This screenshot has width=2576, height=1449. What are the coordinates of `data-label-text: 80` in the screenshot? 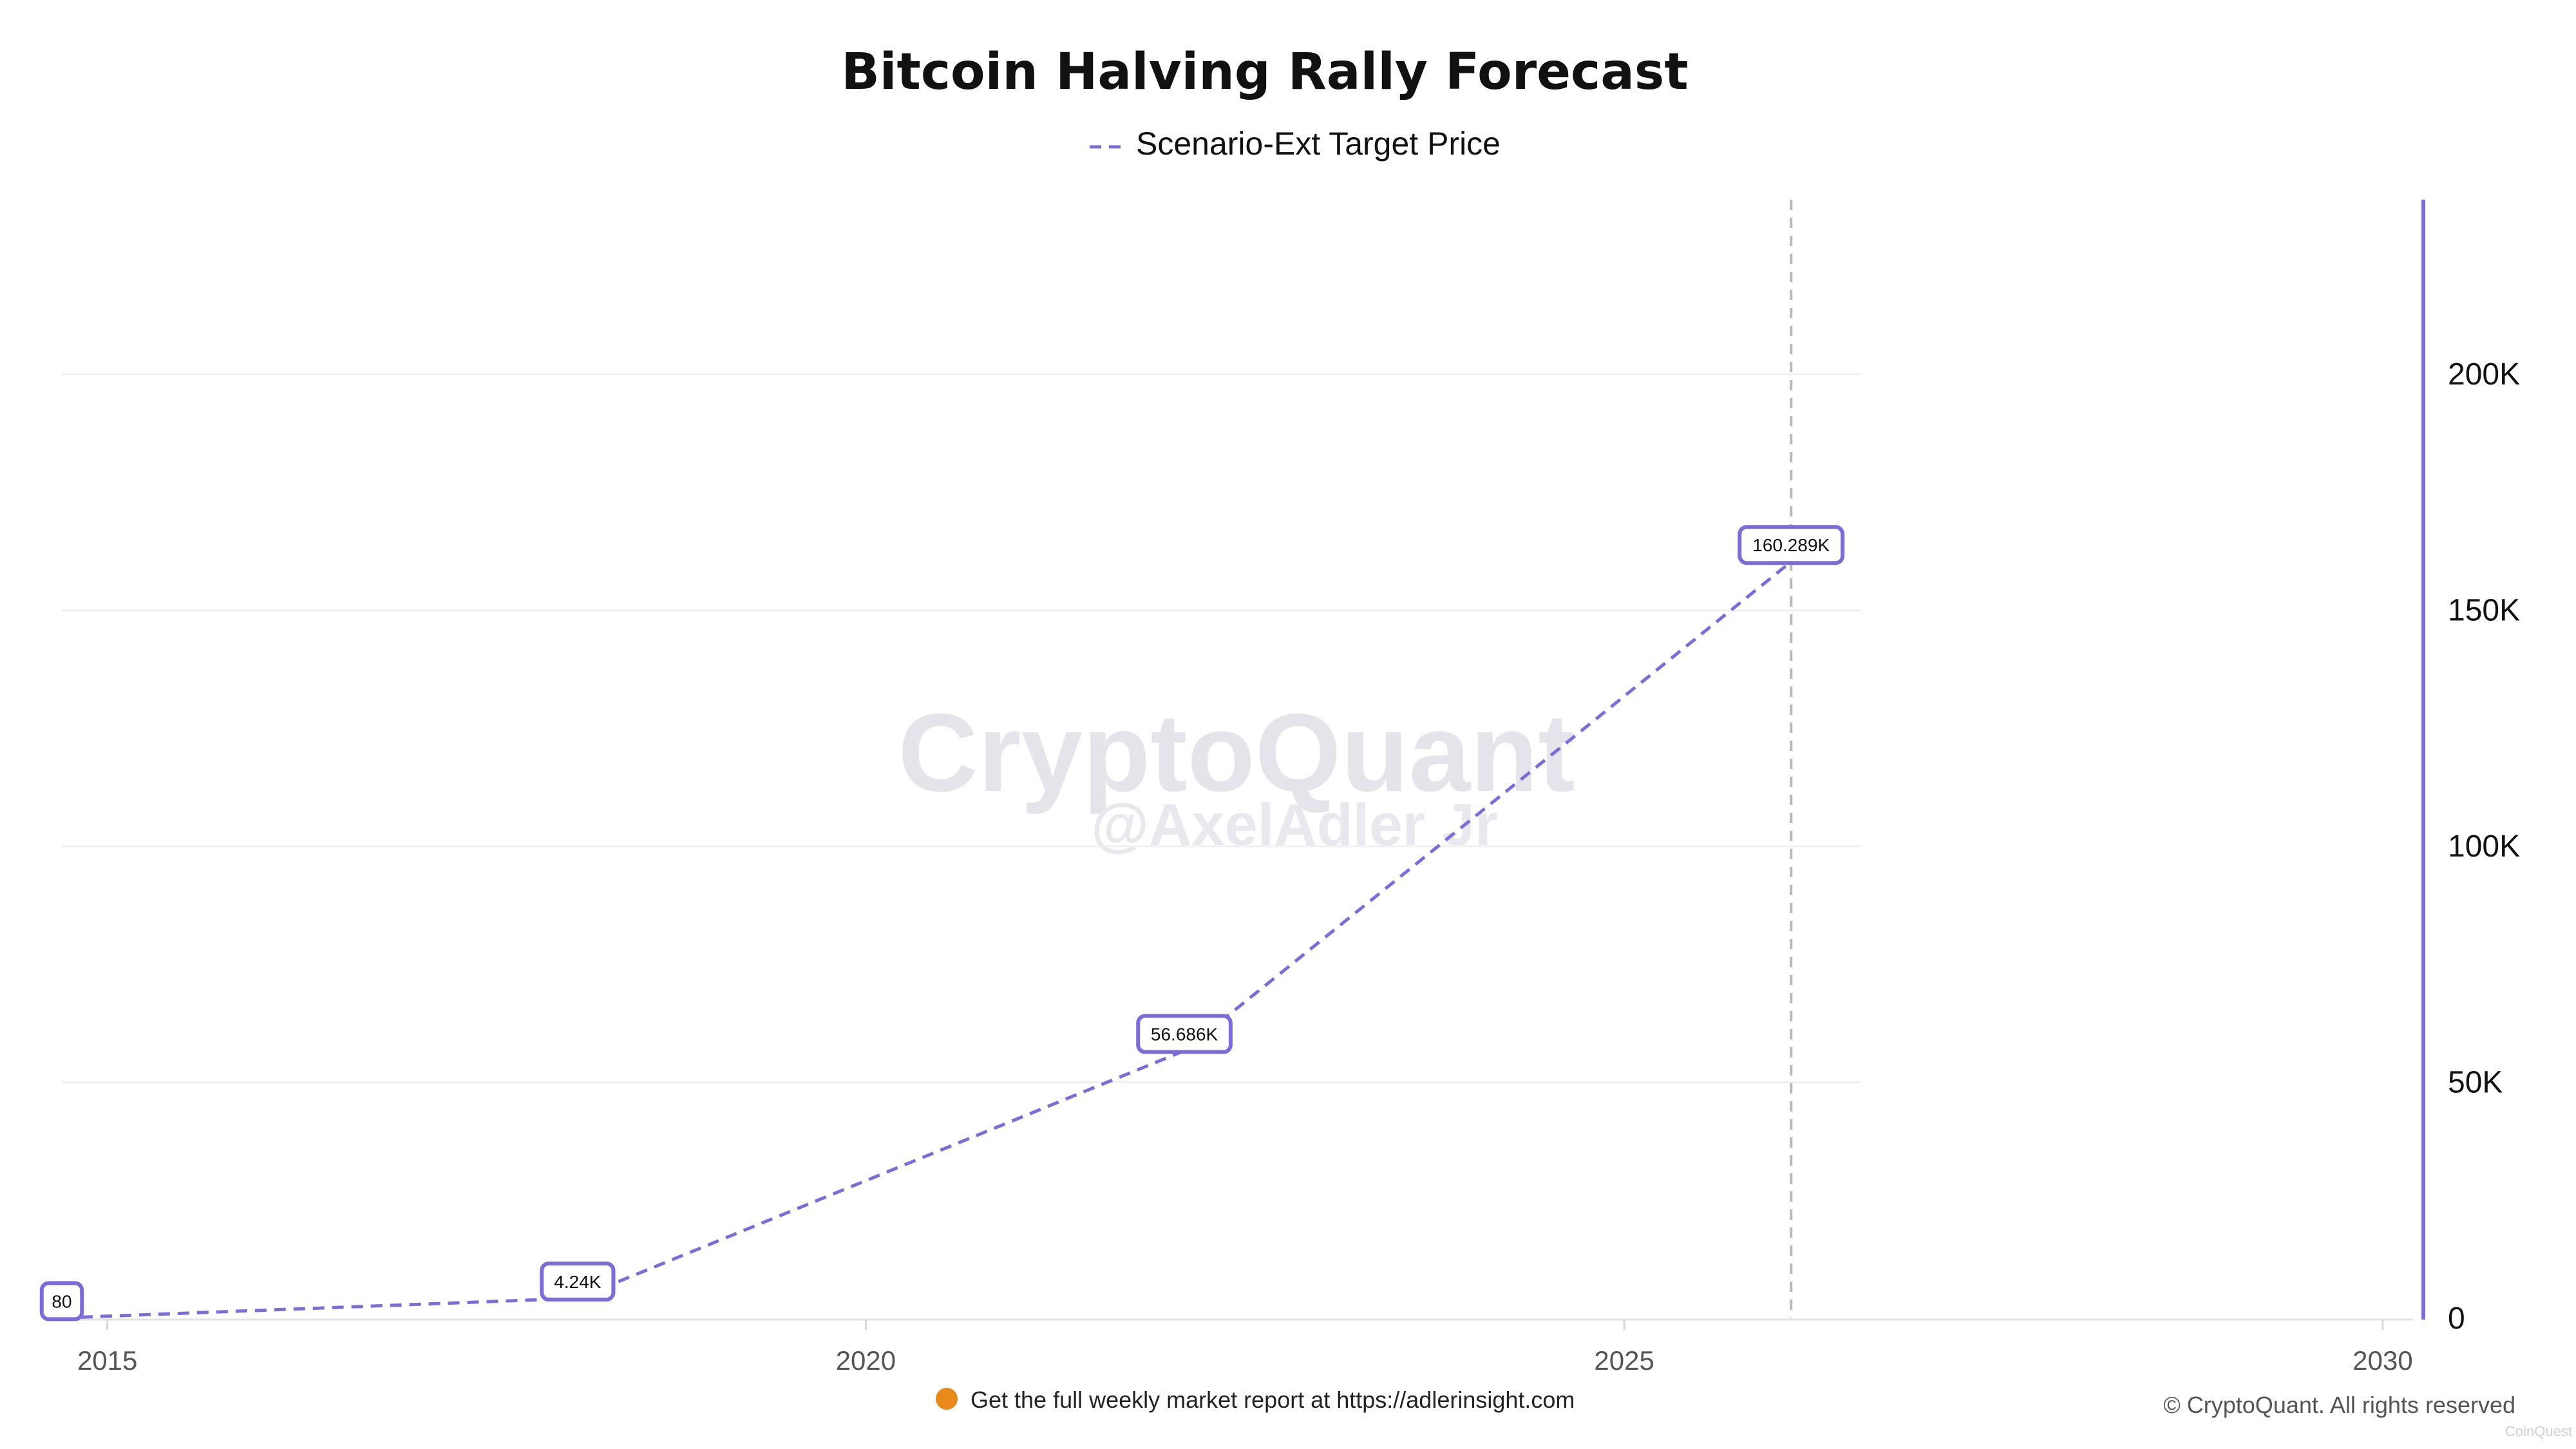 It's located at (62, 1301).